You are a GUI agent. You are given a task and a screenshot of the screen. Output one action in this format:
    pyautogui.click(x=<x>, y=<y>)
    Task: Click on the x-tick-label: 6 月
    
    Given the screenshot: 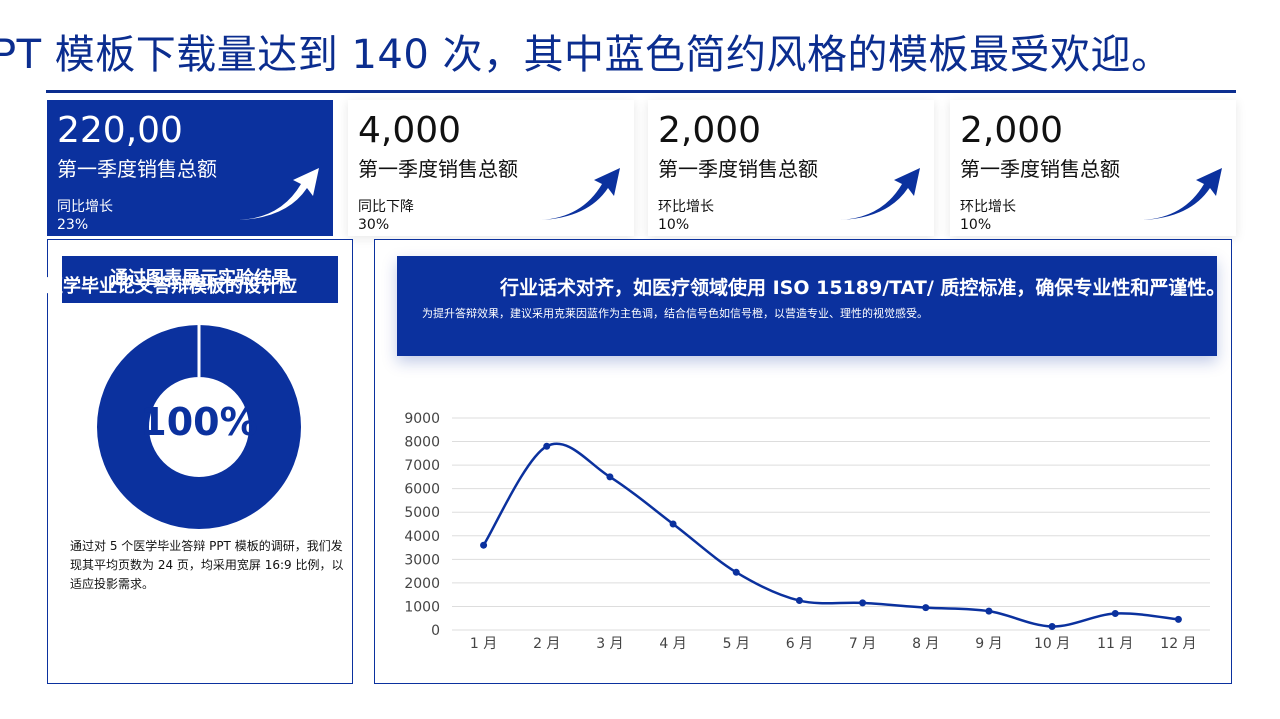 What is the action you would take?
    pyautogui.click(x=799, y=644)
    